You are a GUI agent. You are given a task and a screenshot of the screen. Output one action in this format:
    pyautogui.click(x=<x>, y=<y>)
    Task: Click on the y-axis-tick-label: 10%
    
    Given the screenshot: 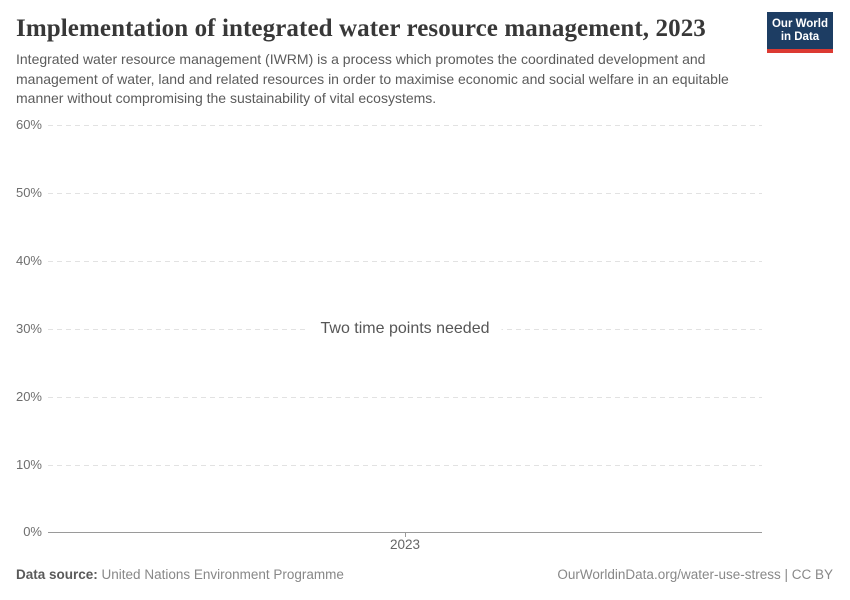 What is the action you would take?
    pyautogui.click(x=28, y=464)
    